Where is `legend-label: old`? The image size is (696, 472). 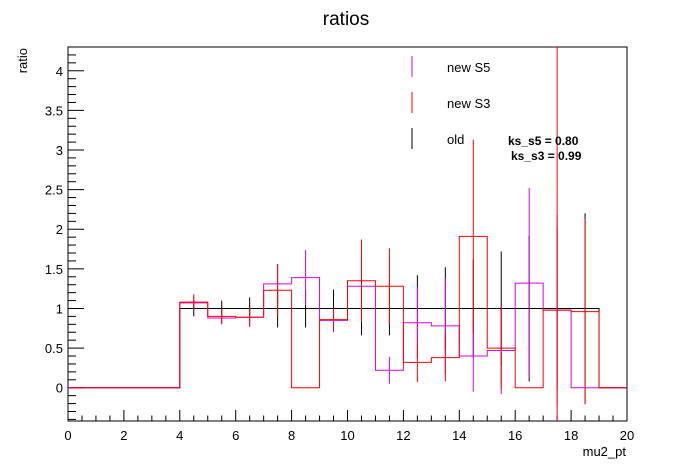 legend-label: old is located at coordinates (455, 139).